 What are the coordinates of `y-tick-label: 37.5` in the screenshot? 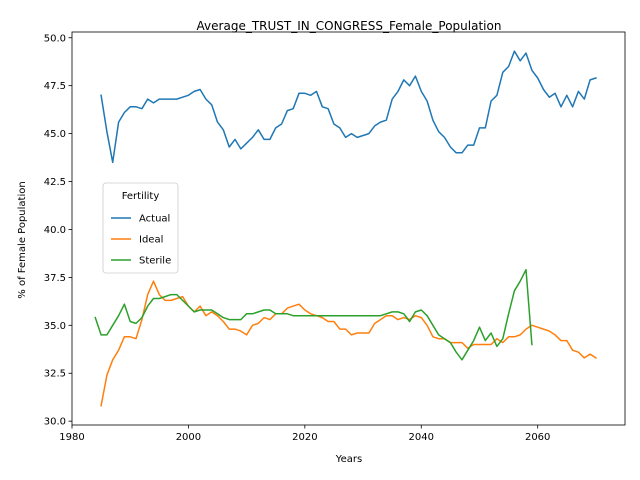 It's located at (55, 278).